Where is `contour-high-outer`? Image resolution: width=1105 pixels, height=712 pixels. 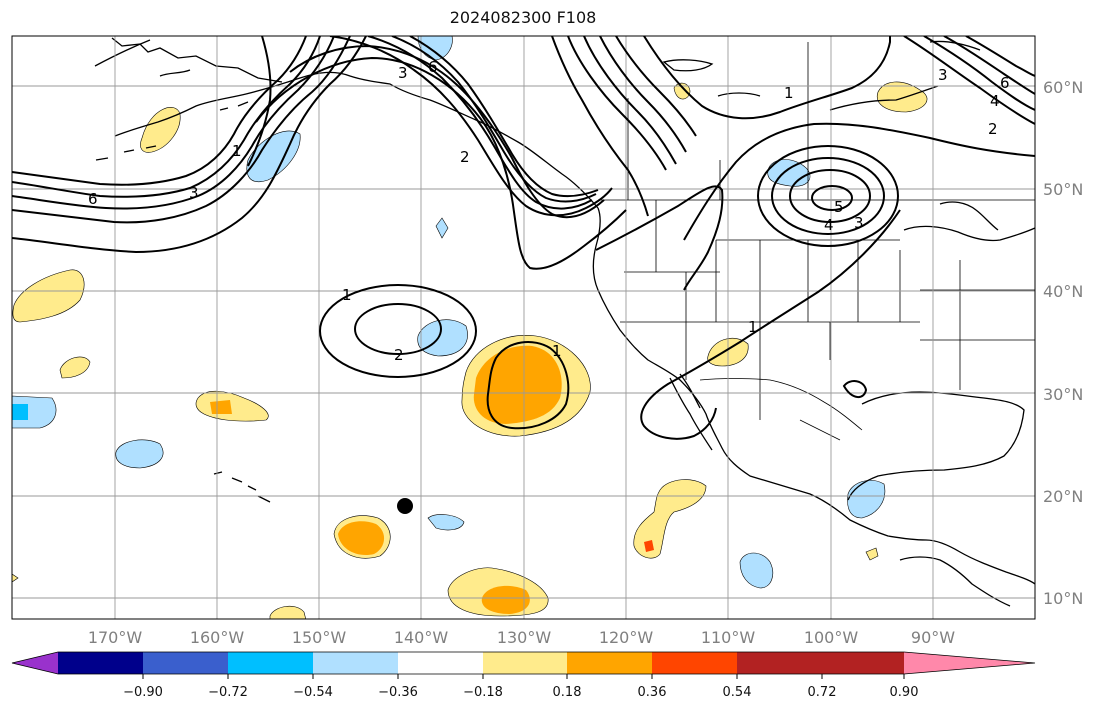
contour-high-outer is located at coordinates (398, 331).